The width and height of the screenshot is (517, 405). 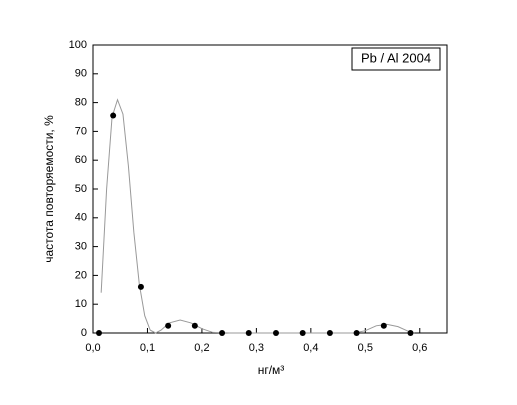 I want to click on y-tick-label: 50, so click(x=81, y=189).